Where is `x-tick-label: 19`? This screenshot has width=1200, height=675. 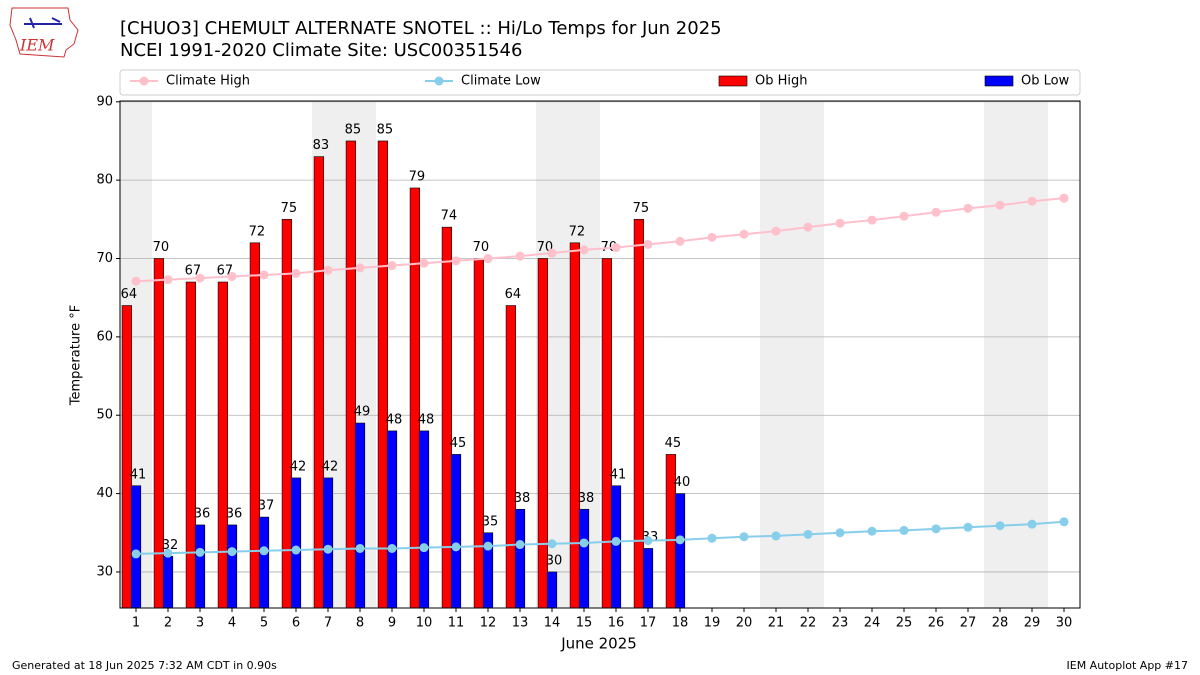
x-tick-label: 19 is located at coordinates (712, 623).